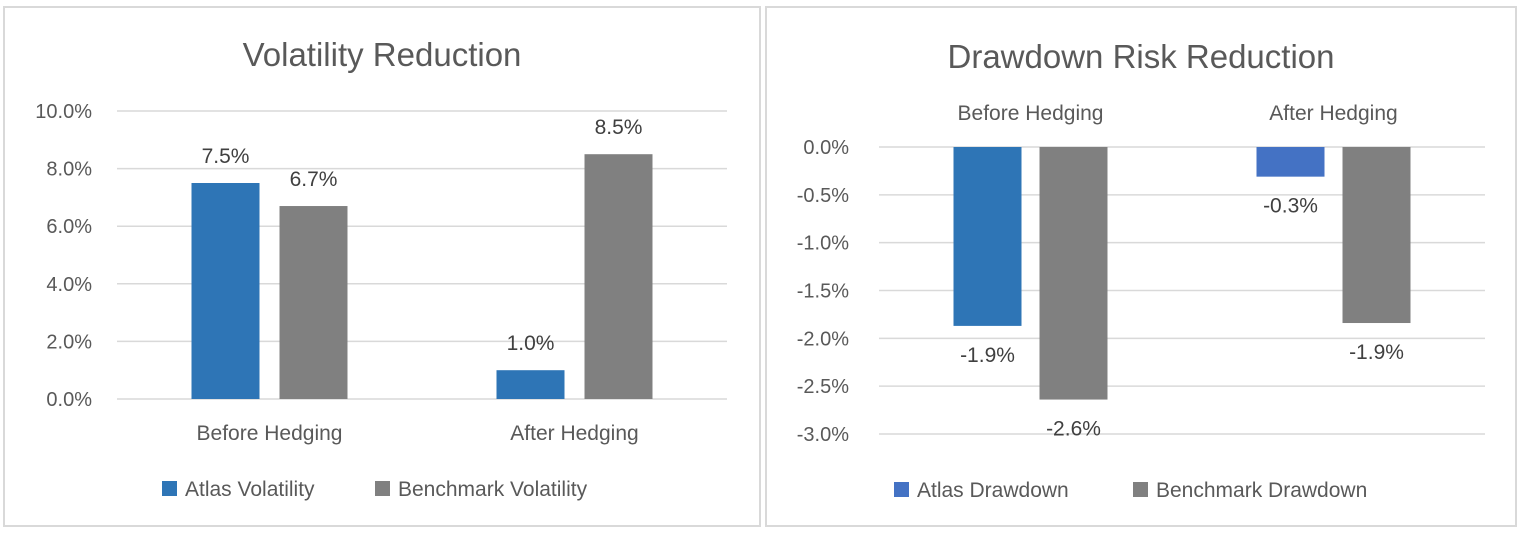 Image resolution: width=1521 pixels, height=534 pixels. Describe the element at coordinates (69, 227) in the screenshot. I see `y-tick-label: 6.0%` at that location.